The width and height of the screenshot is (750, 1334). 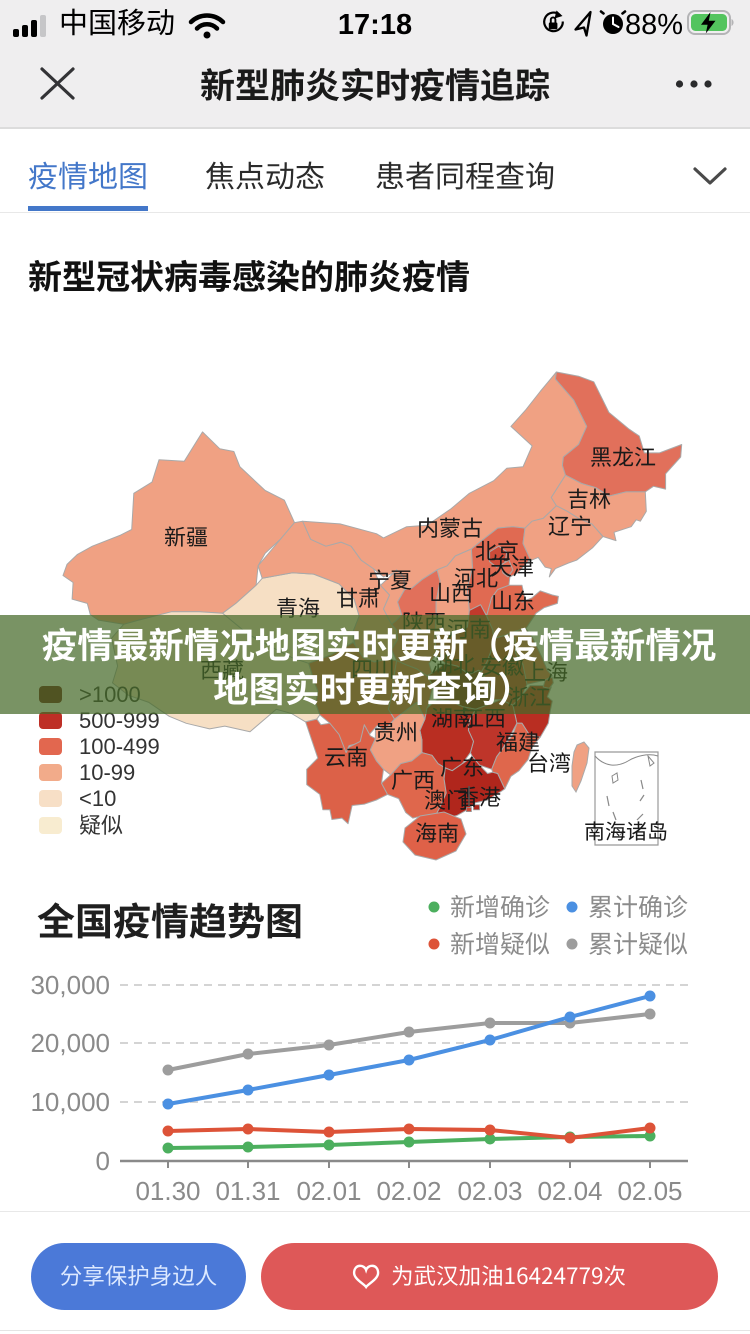 What do you see at coordinates (569, 1191) in the screenshot?
I see `svg-text: 02.04` at bounding box center [569, 1191].